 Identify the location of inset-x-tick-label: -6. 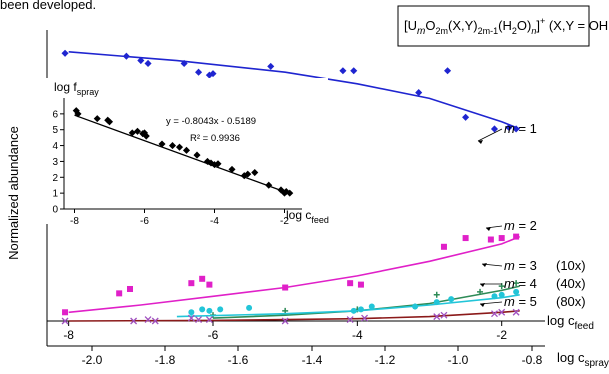
(144, 221).